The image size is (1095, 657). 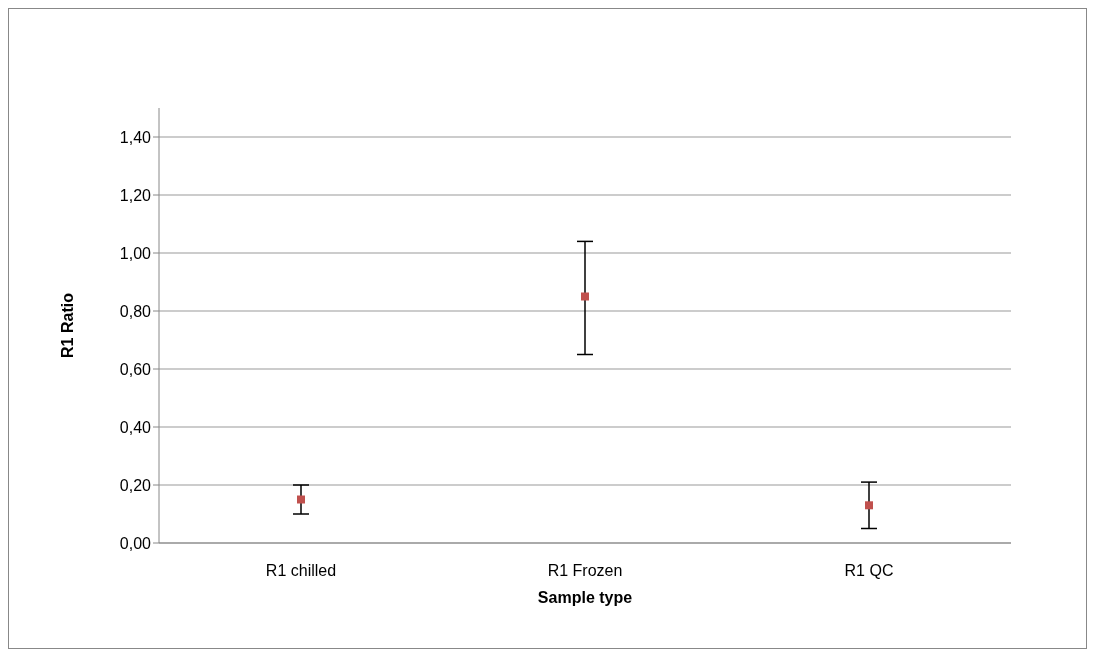 What do you see at coordinates (135, 543) in the screenshot?
I see `y-tick-label: 0,00` at bounding box center [135, 543].